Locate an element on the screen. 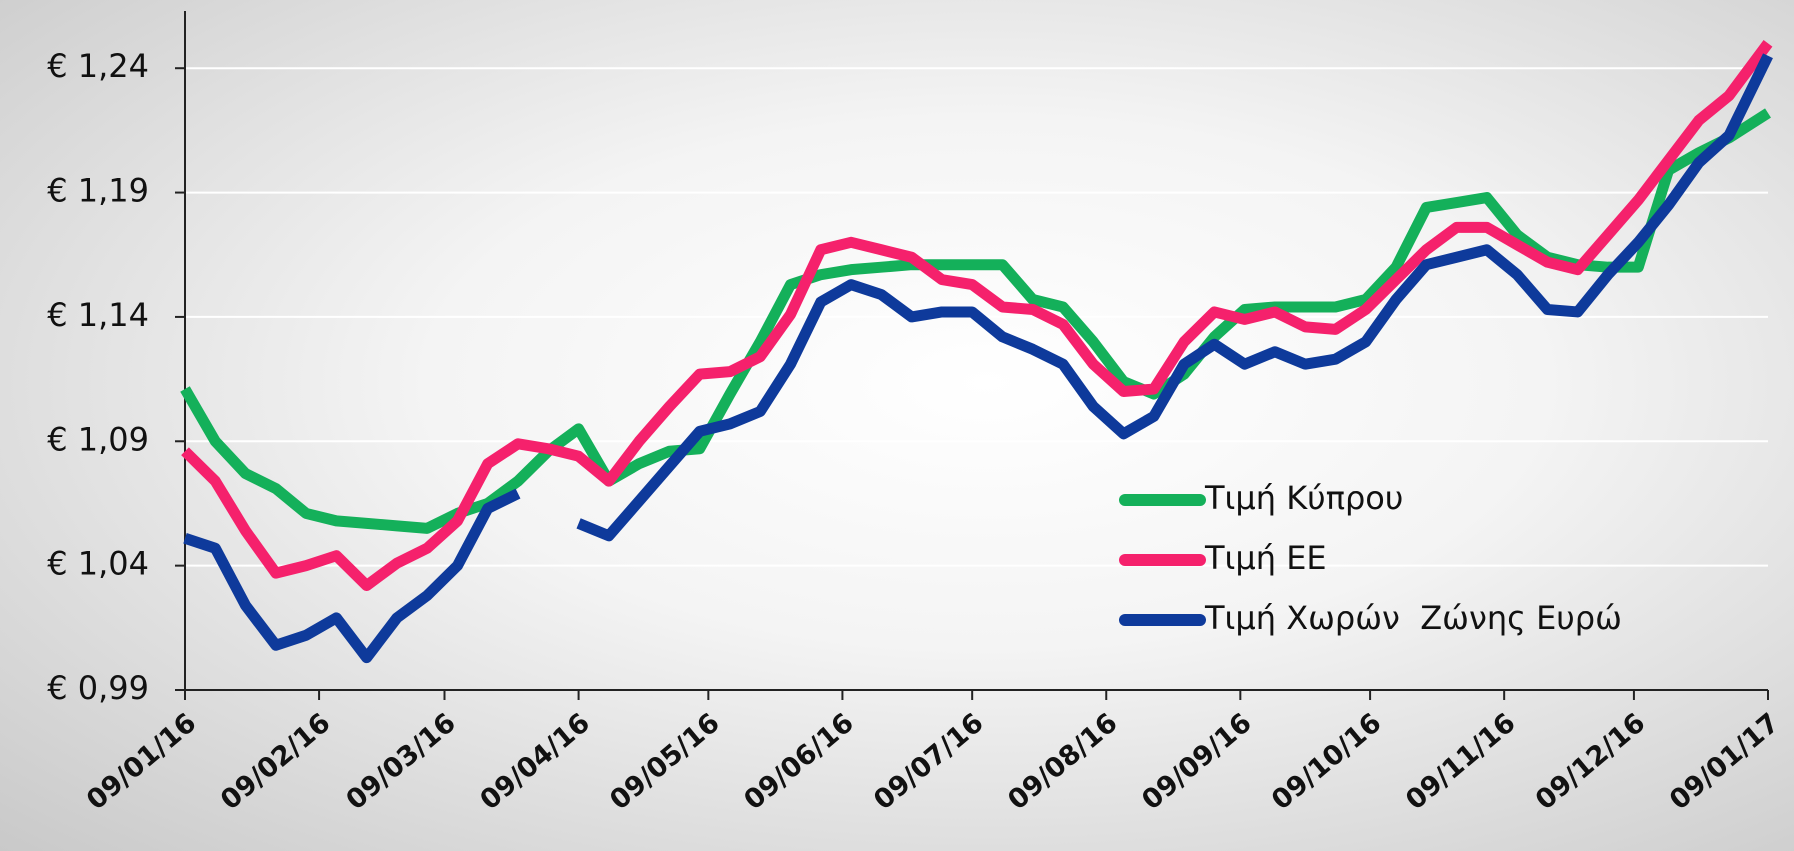 The height and width of the screenshot is (851, 1794). y-tick-label: € 1,09 is located at coordinates (98, 439).